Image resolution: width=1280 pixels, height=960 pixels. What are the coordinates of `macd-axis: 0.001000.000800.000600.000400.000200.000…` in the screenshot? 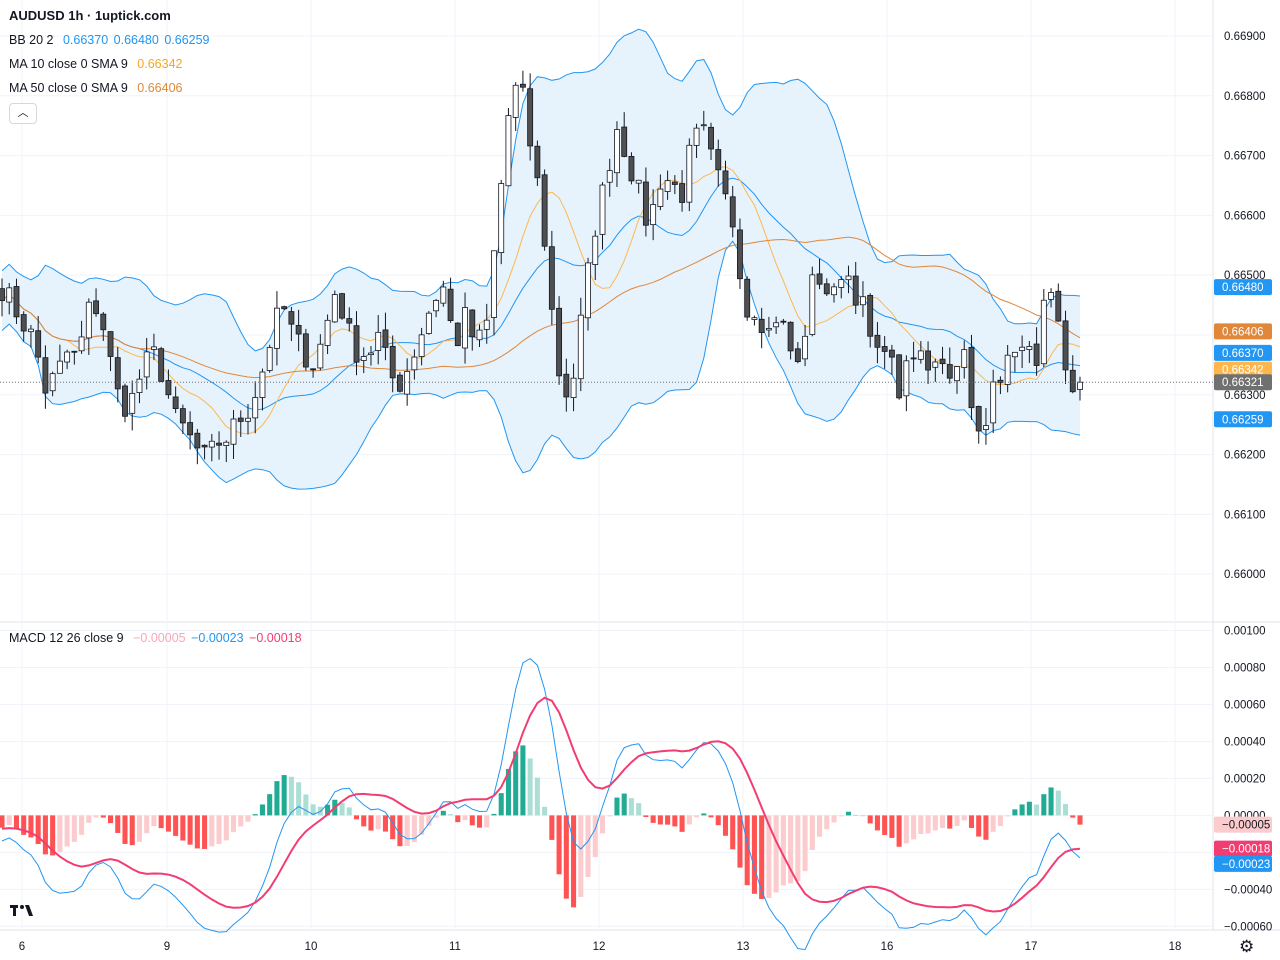 It's located at (1248, 780).